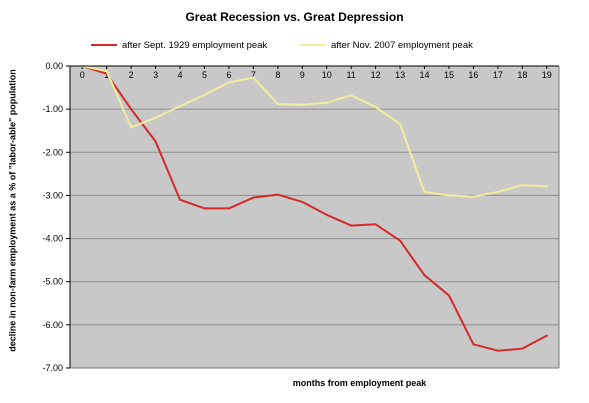 This screenshot has width=589, height=403. Describe the element at coordinates (294, 17) in the screenshot. I see `chart-title: Great Recession vs. Great Depression` at that location.